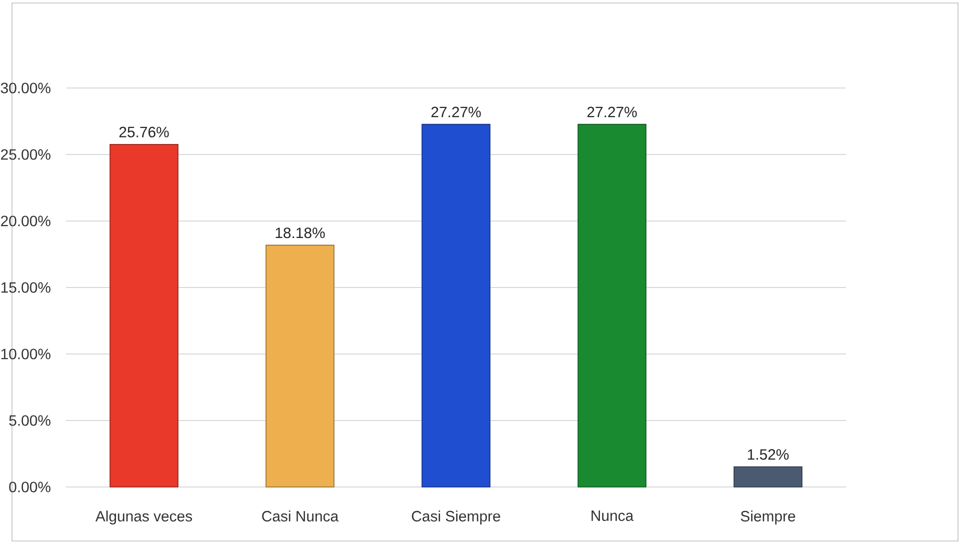 The width and height of the screenshot is (970, 543). Describe the element at coordinates (768, 454) in the screenshot. I see `data-label: 1.52%` at that location.